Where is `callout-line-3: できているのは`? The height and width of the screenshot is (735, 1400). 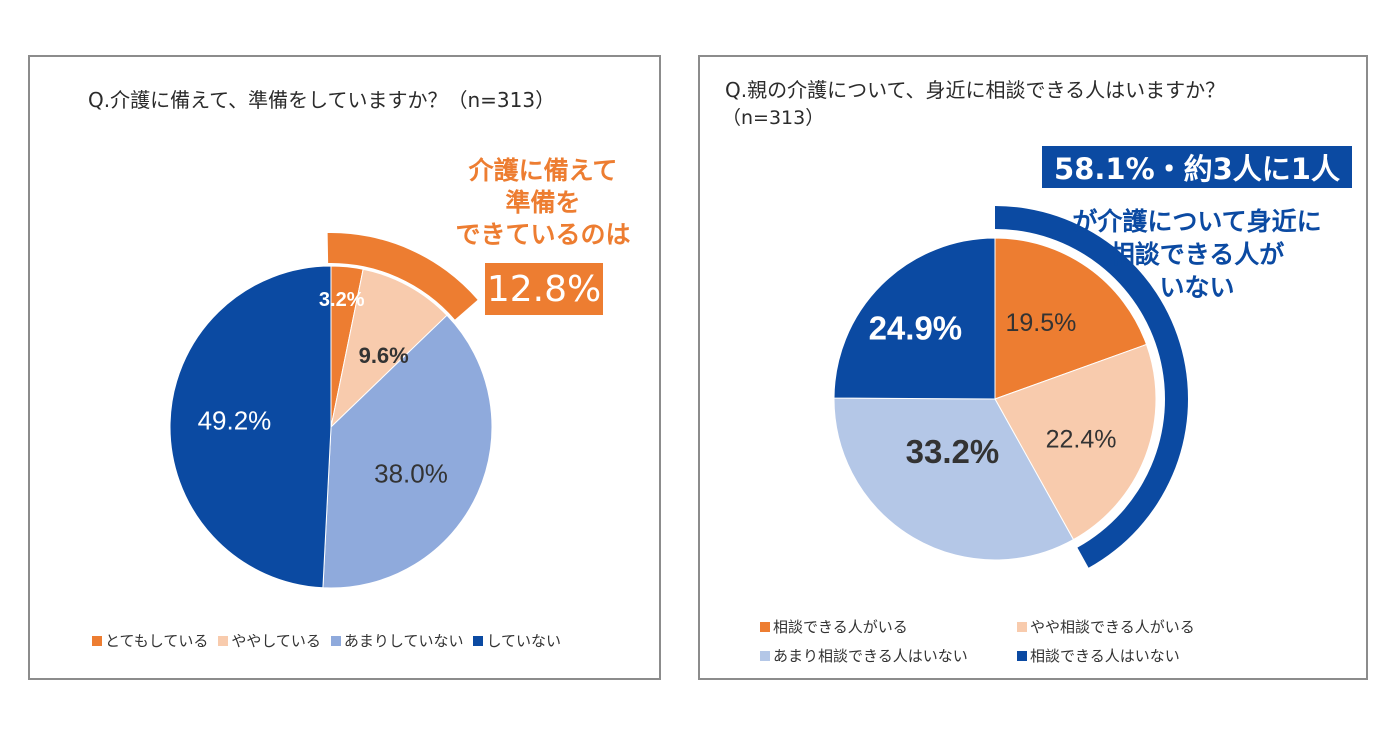 callout-line-3: できているのは is located at coordinates (543, 234).